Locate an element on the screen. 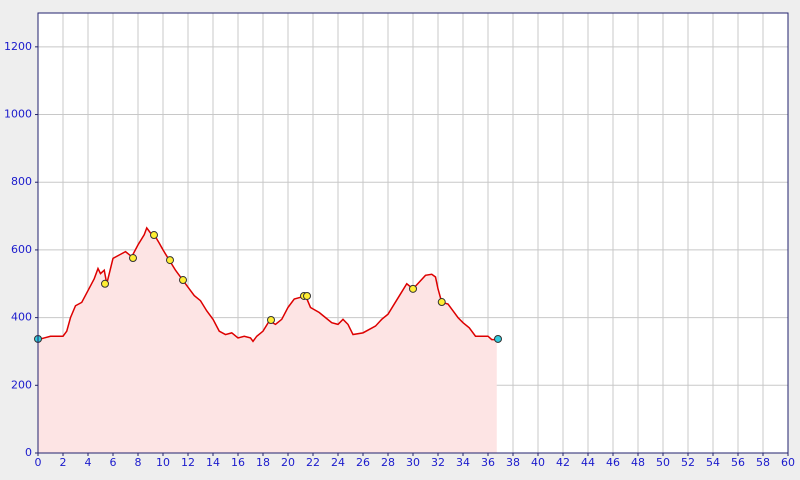 This screenshot has width=800, height=480. y-tick-label: 200 is located at coordinates (21, 384).